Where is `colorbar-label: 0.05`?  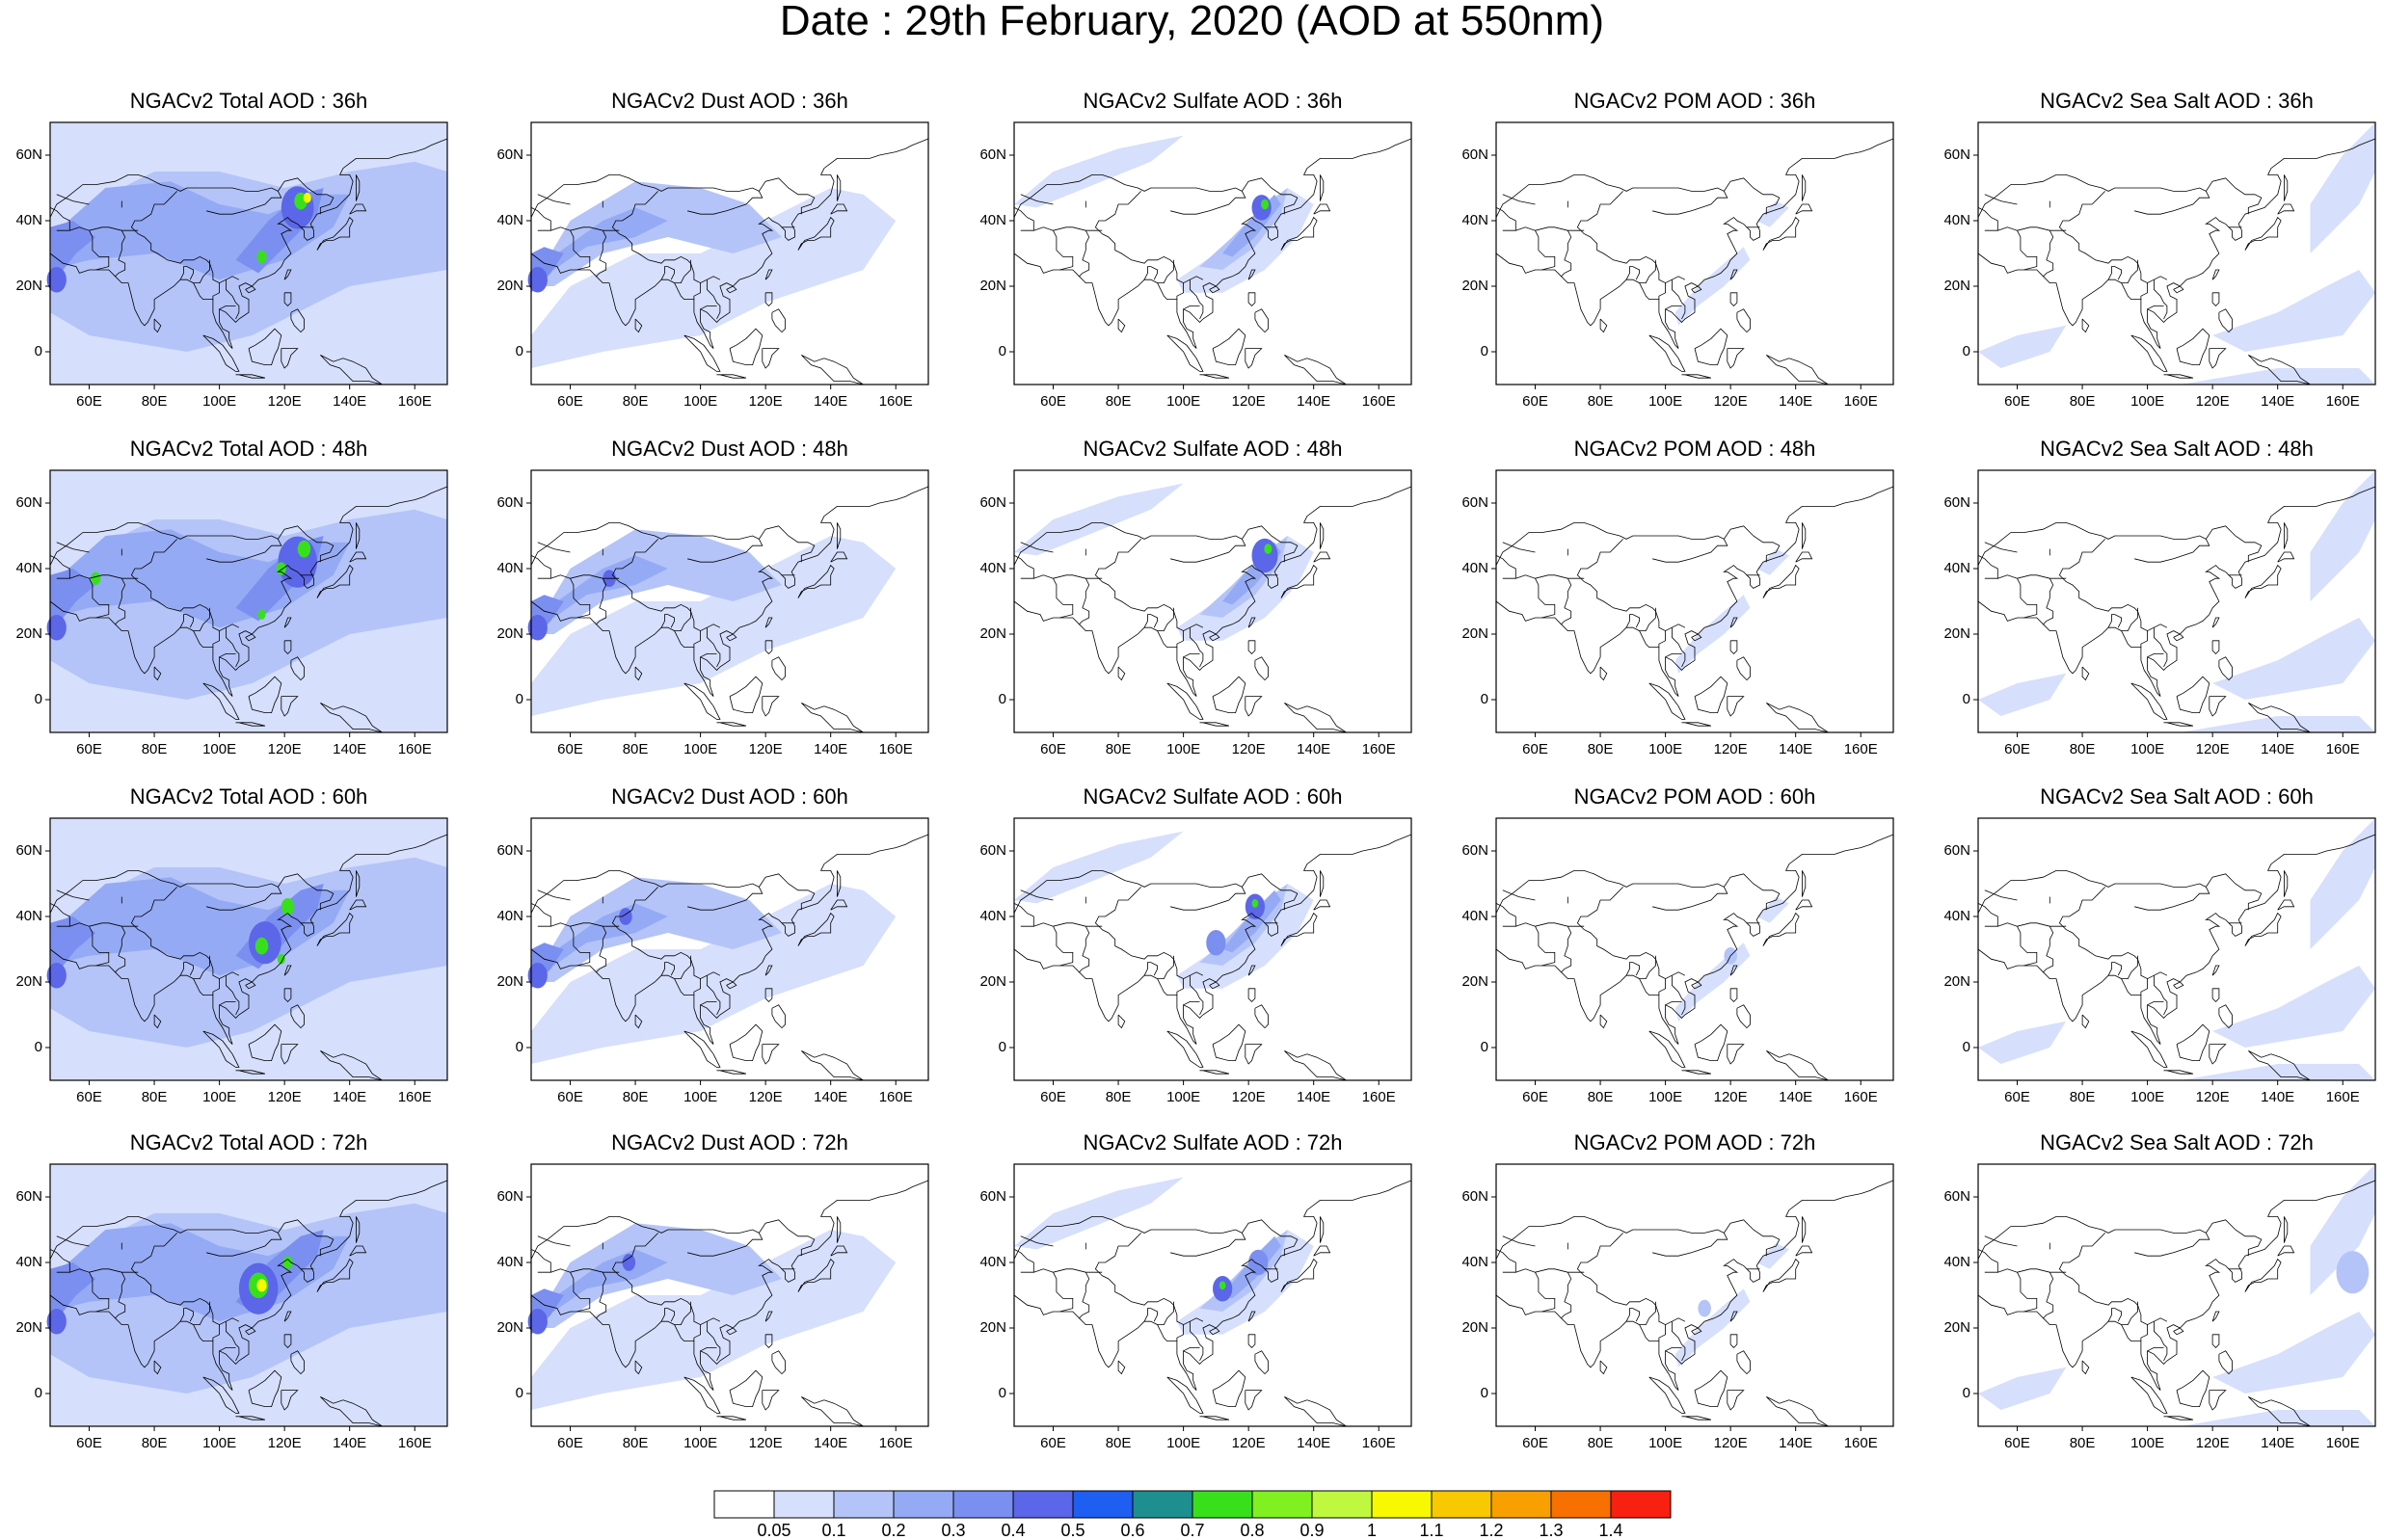 colorbar-label: 0.05 is located at coordinates (774, 1530).